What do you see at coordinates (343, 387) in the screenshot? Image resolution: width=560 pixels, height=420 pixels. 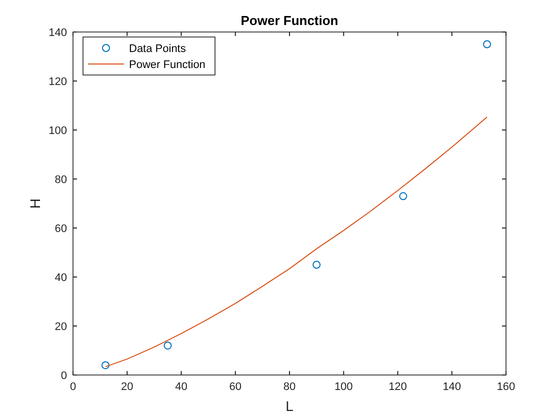 I see `x-tick-label: 100` at bounding box center [343, 387].